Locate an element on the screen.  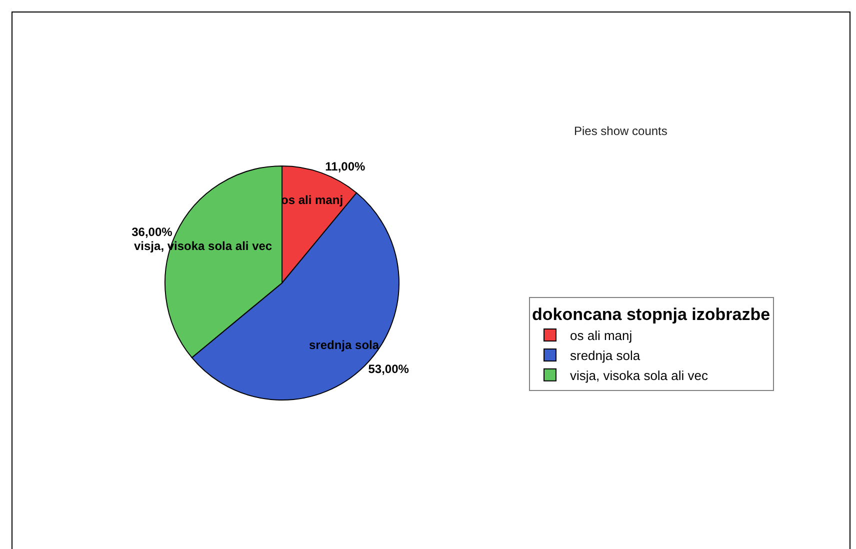
data-label: 36,00% is located at coordinates (152, 231).